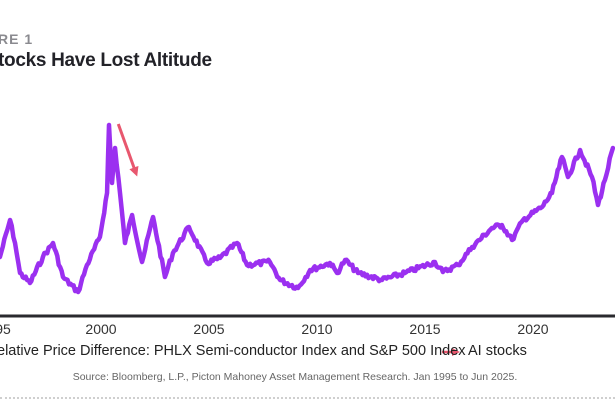 The width and height of the screenshot is (615, 410). What do you see at coordinates (106, 60) in the screenshot?
I see `chart-title: tocks Have Lost Altitude` at bounding box center [106, 60].